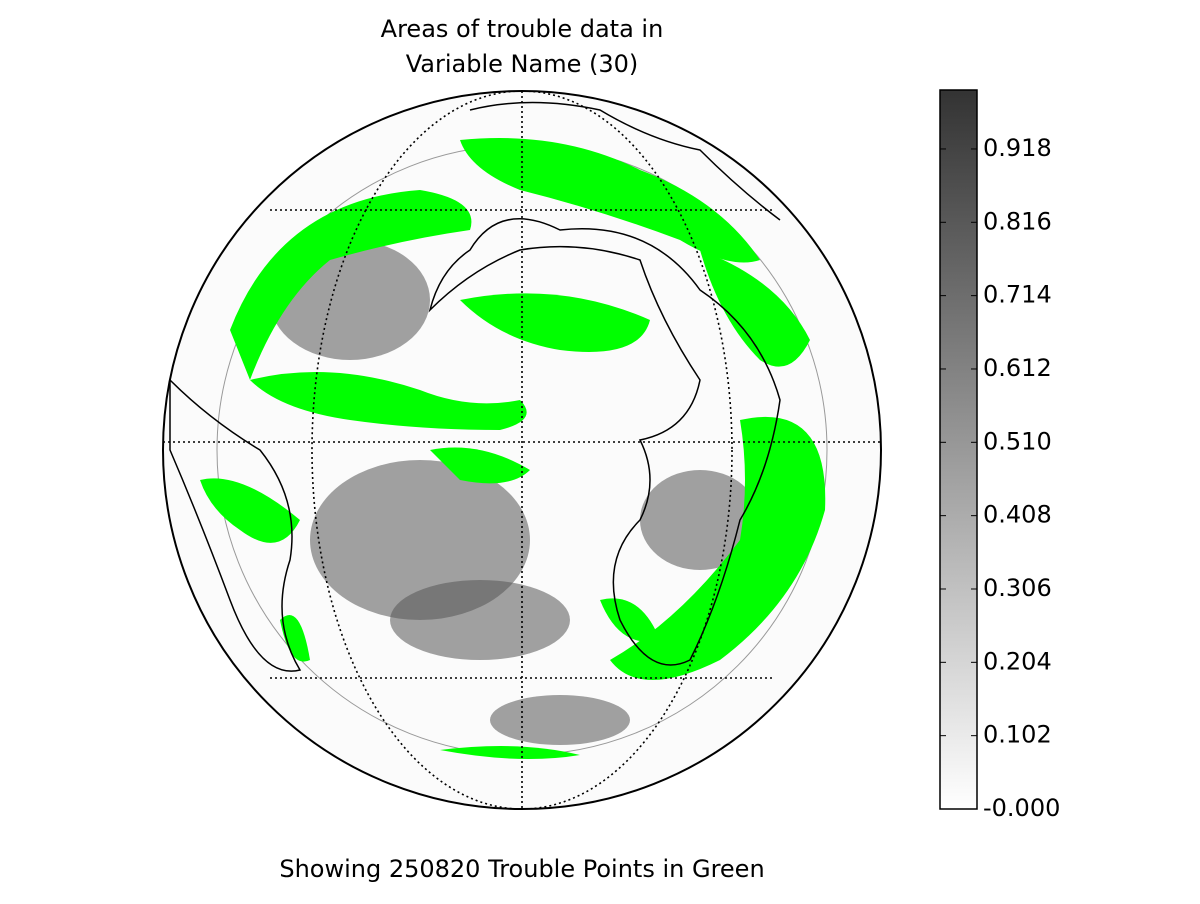  I want to click on colorbar-tick-label: 0.918, so click(1017, 148).